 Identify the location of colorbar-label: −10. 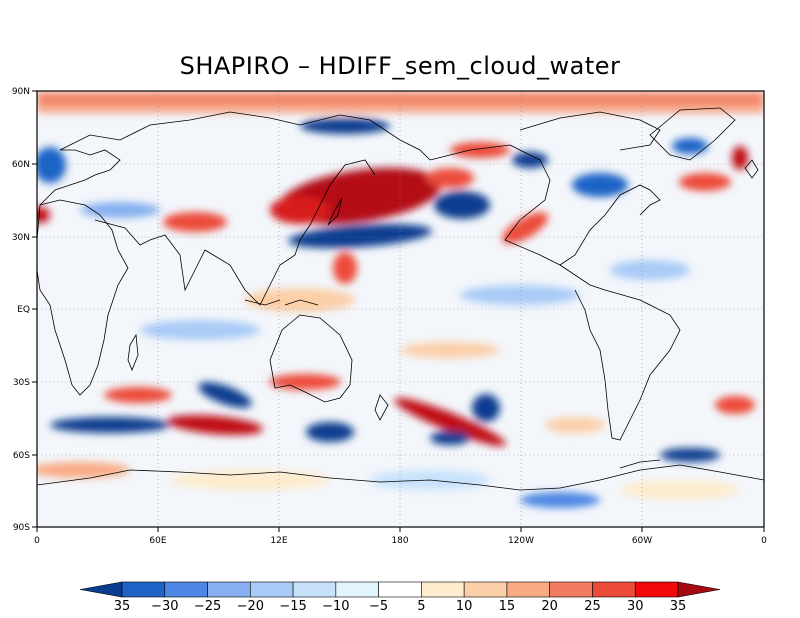
(335, 606).